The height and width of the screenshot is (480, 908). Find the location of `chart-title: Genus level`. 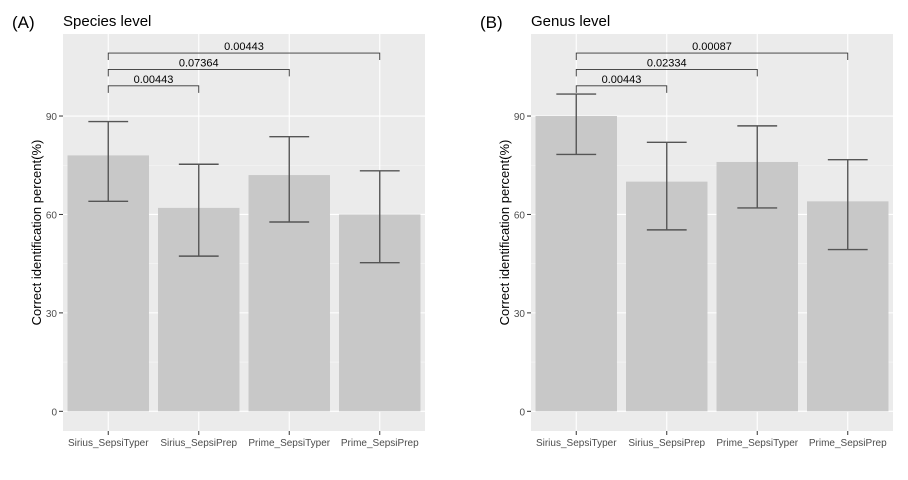

chart-title: Genus level is located at coordinates (570, 21).